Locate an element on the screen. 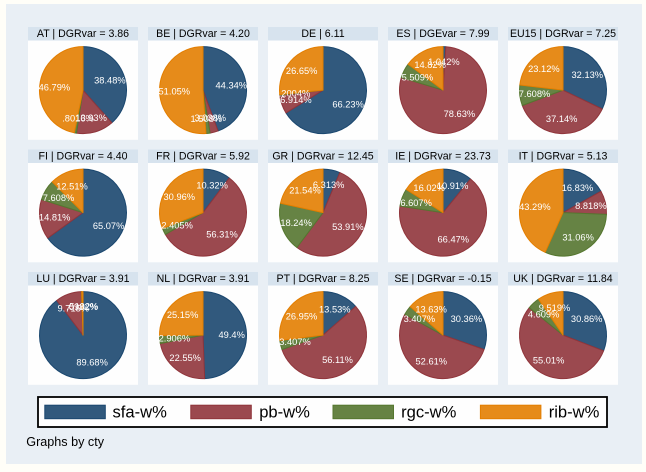 This screenshot has width=646, height=472. svg-text: pb-w% is located at coordinates (284, 412).